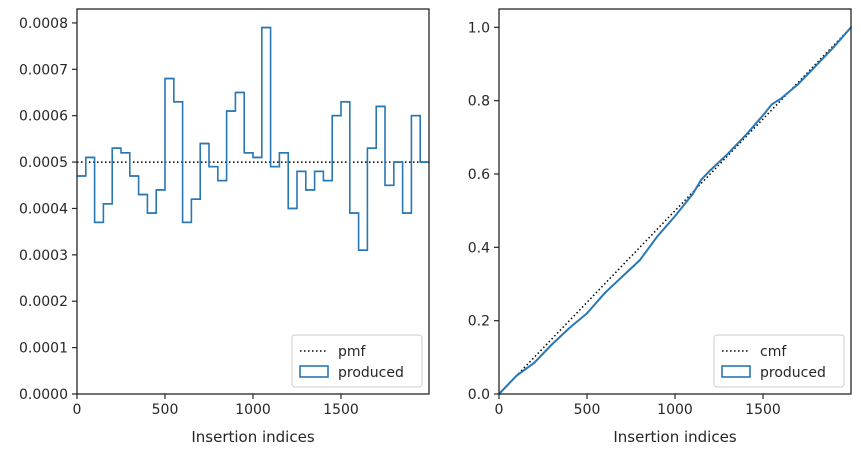 Image resolution: width=861 pixels, height=457 pixels. What do you see at coordinates (479, 395) in the screenshot?
I see `y-tick-label: 0.0` at bounding box center [479, 395].